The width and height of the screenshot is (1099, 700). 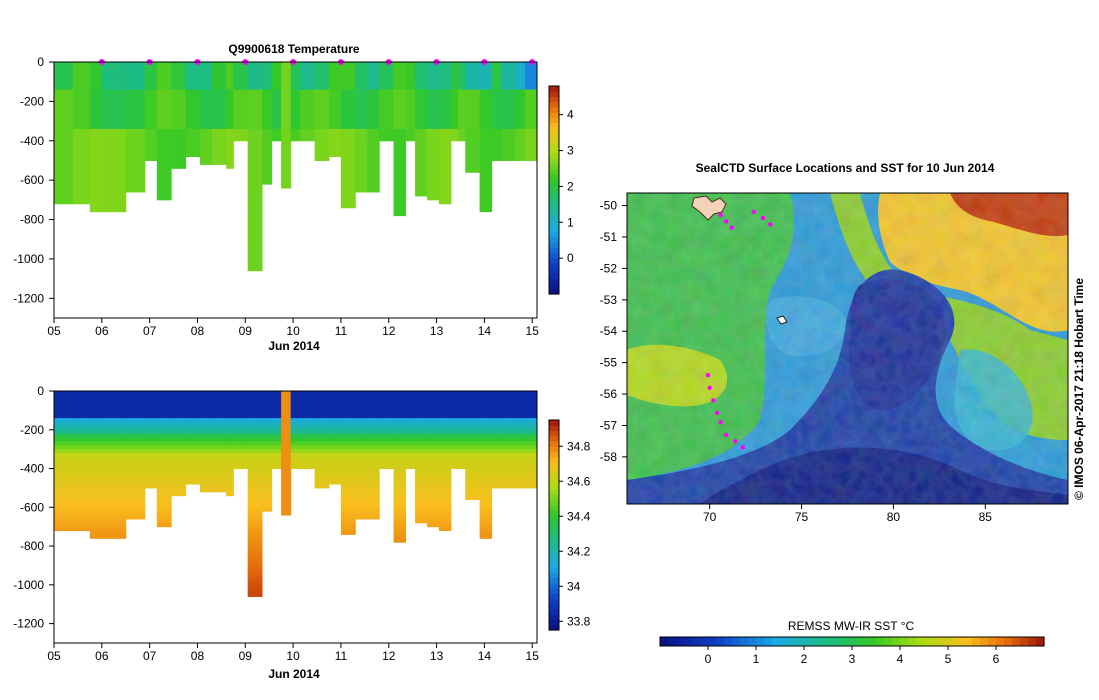 I want to click on x-tick-label: 07, so click(x=150, y=331).